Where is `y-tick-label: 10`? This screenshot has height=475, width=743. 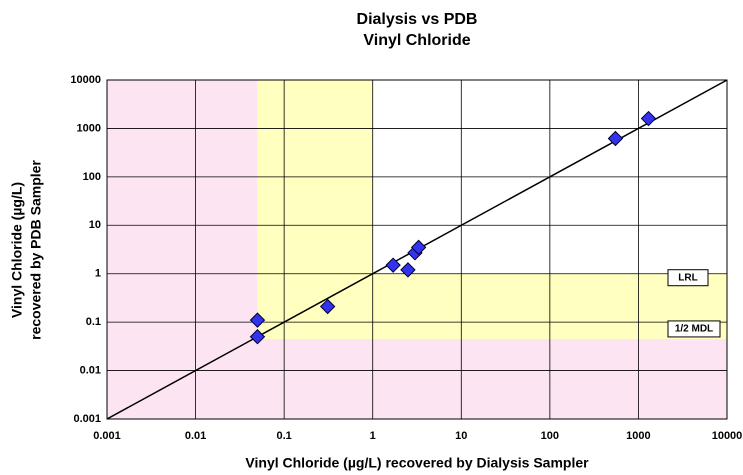
y-tick-label: 10 is located at coordinates (95, 225).